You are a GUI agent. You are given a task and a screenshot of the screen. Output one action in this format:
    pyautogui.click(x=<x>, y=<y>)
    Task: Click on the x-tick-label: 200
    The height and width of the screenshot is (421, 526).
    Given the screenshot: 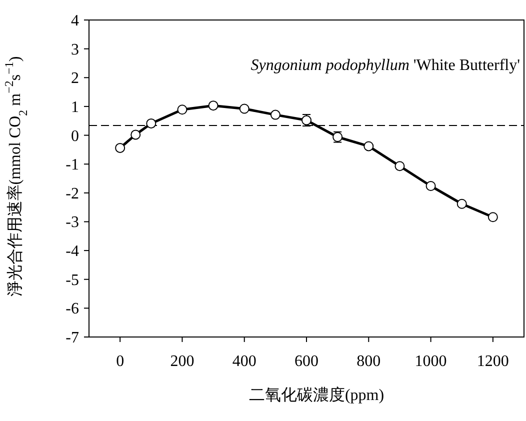 What is the action you would take?
    pyautogui.click(x=182, y=361)
    